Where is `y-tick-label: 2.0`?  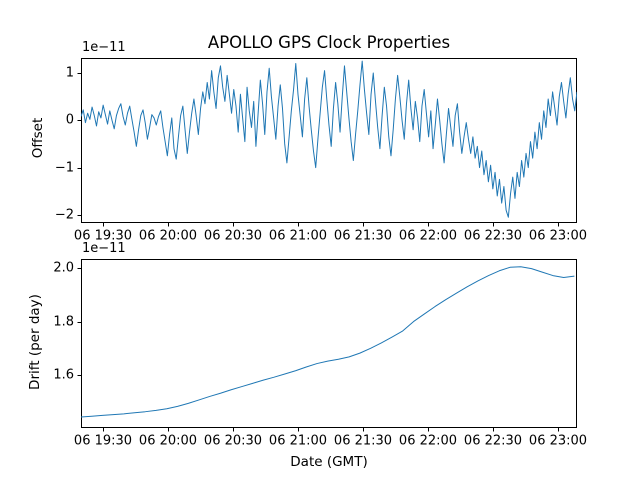 y-tick-label: 2.0 is located at coordinates (63, 268).